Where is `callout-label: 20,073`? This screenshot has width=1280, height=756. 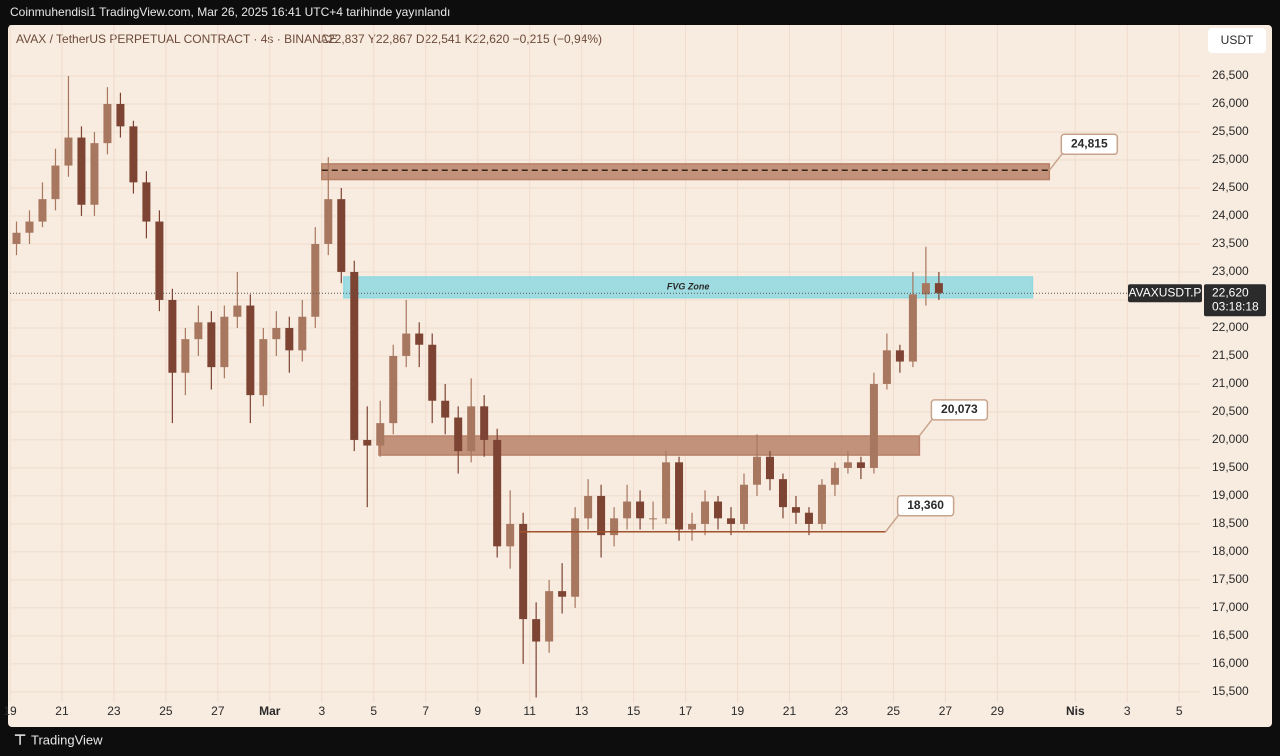
callout-label: 20,073 is located at coordinates (959, 409).